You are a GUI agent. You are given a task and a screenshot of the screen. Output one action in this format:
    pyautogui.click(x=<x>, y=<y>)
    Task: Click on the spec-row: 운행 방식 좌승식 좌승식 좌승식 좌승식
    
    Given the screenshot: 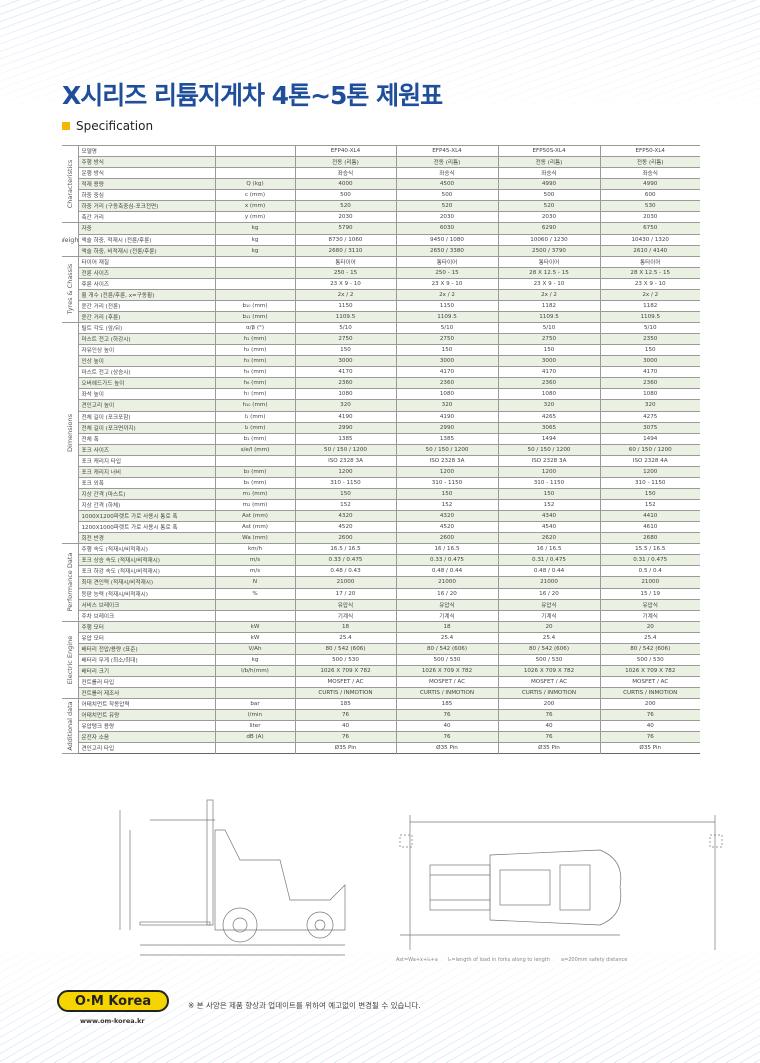 What is the action you would take?
    pyautogui.click(x=381, y=173)
    